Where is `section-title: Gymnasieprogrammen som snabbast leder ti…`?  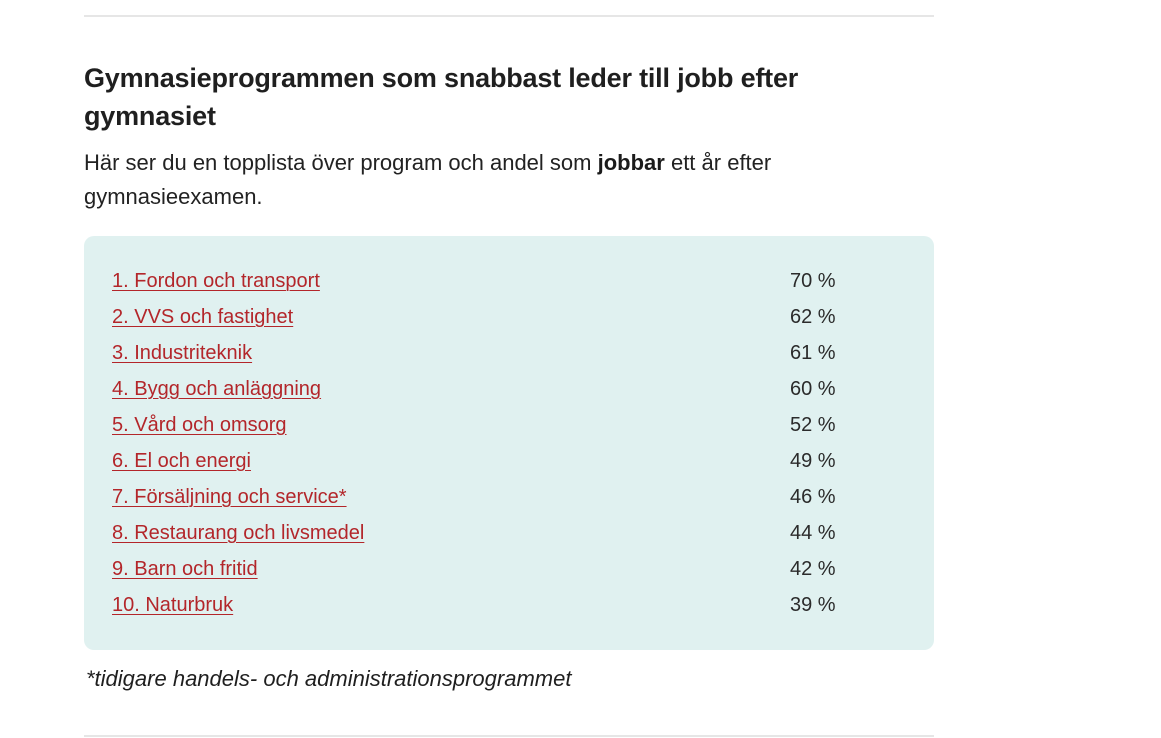 section-title: Gymnasieprogrammen som snabbast leder ti… is located at coordinates (441, 97).